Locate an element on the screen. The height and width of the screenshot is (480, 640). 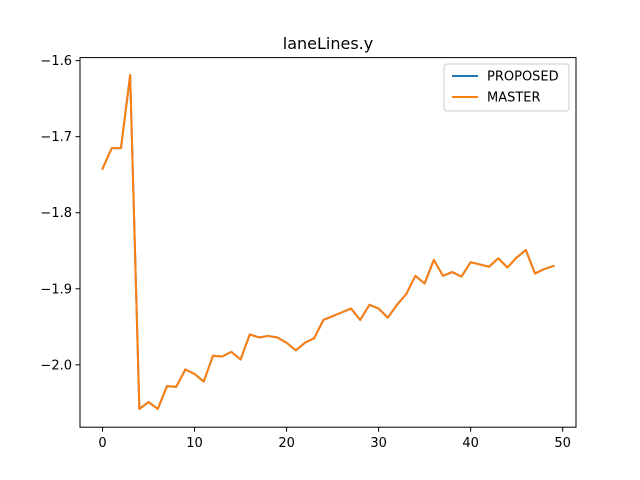
x-axis: 0 10 20 30 40 50 is located at coordinates (334, 439).